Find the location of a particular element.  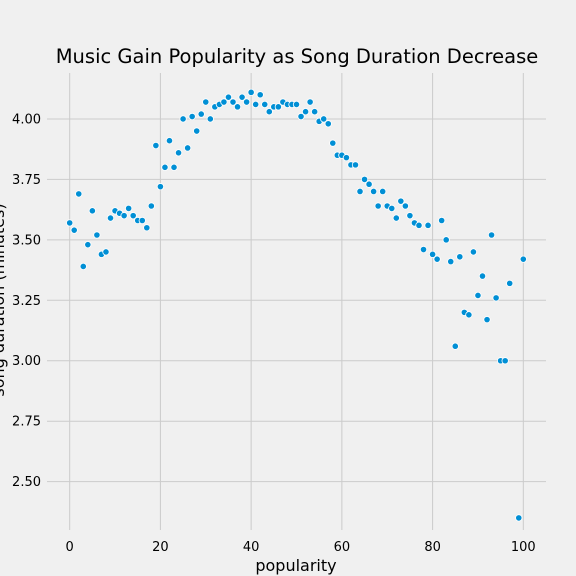

x-tick-label: 60 is located at coordinates (342, 547).